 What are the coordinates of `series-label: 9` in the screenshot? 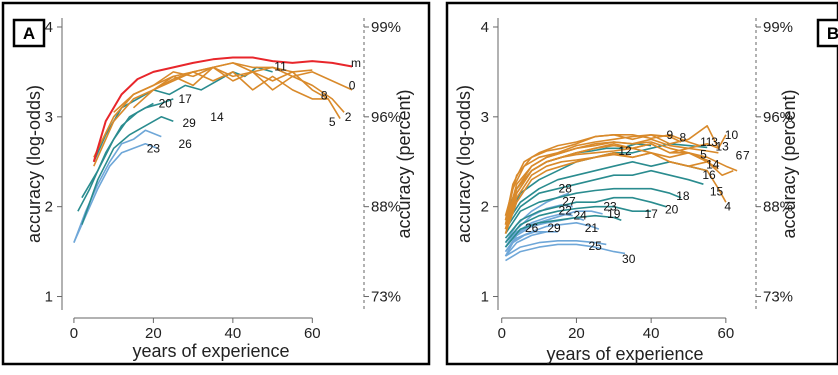 It's located at (669, 135).